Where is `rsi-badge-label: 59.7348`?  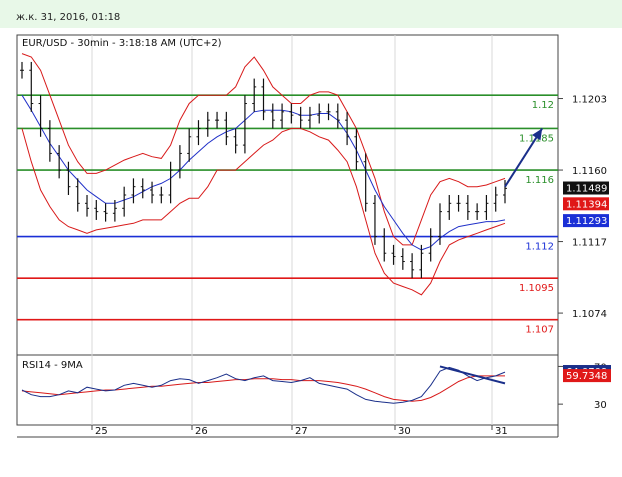
rsi-badge-label: 59.7348 is located at coordinates (586, 376).